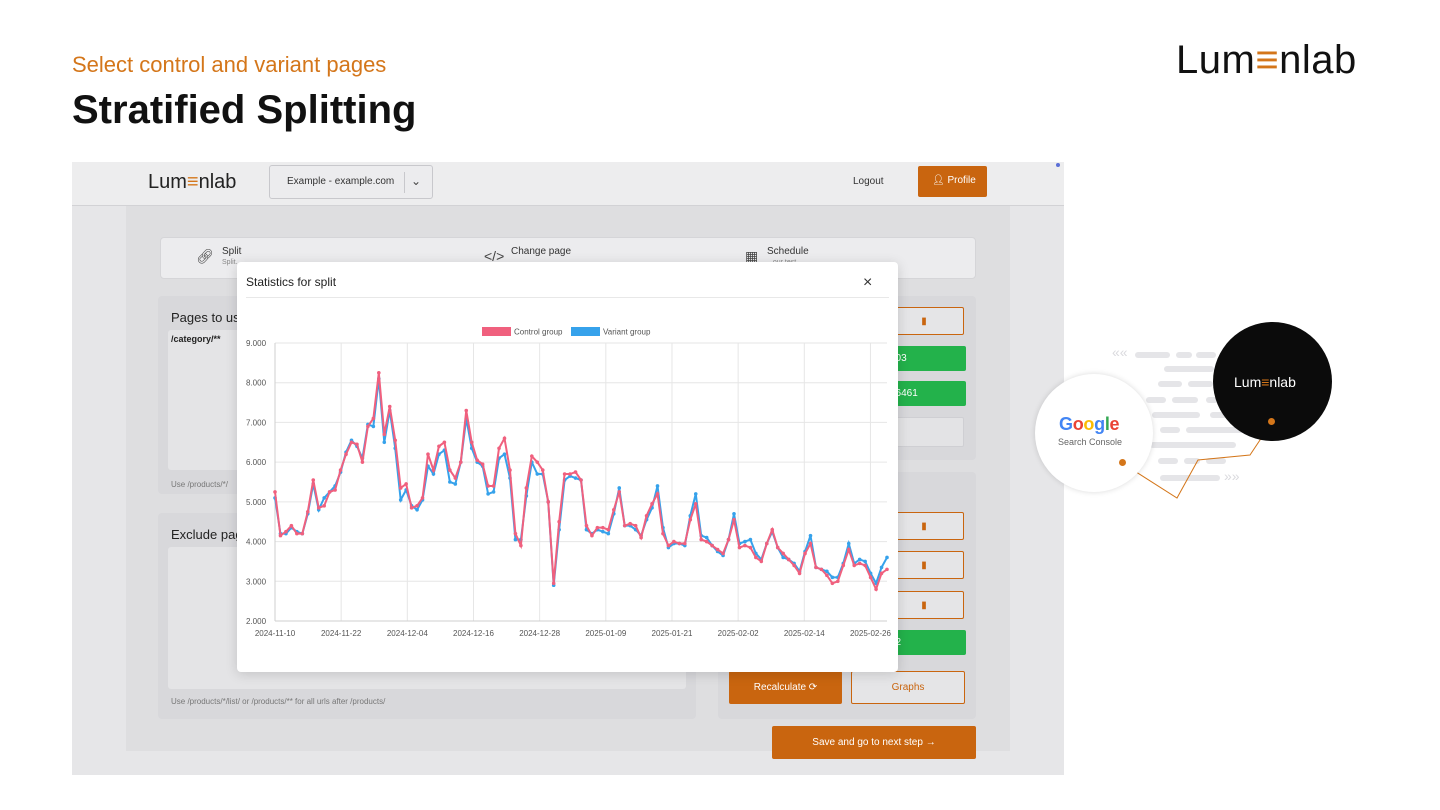 This screenshot has width=1440, height=810. I want to click on save-next-button: Save and go to next step →, so click(874, 742).